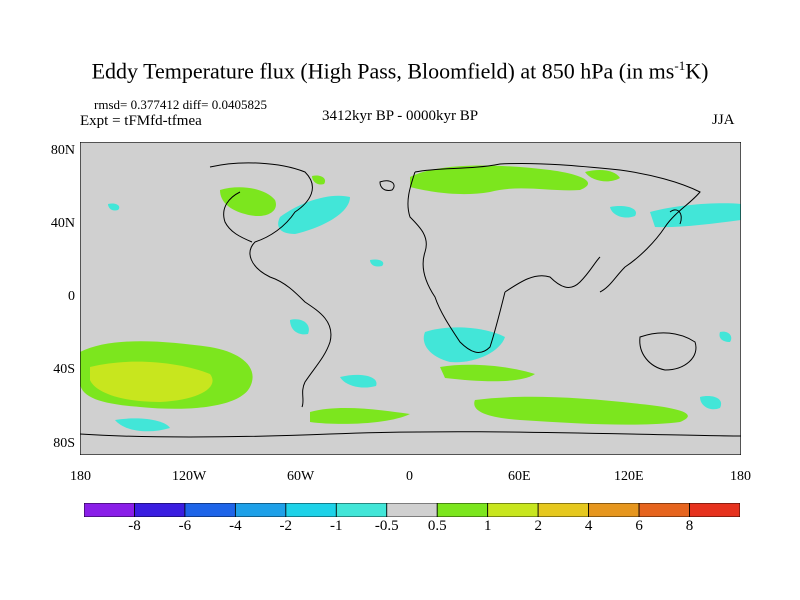  Describe the element at coordinates (386, 526) in the screenshot. I see `colorbar-label: -0.5` at that location.